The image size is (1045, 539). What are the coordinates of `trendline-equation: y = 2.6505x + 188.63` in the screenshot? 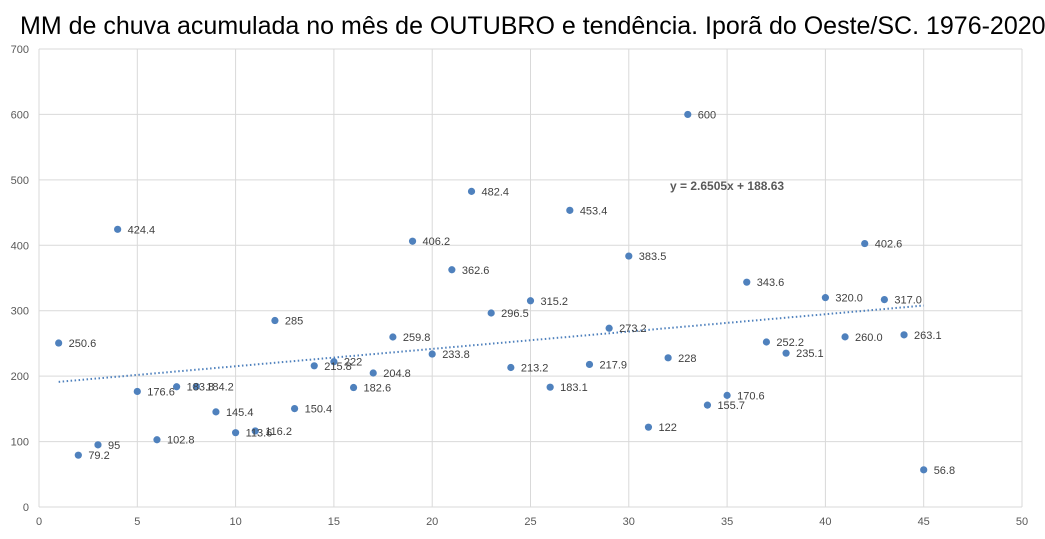 It's located at (727, 186).